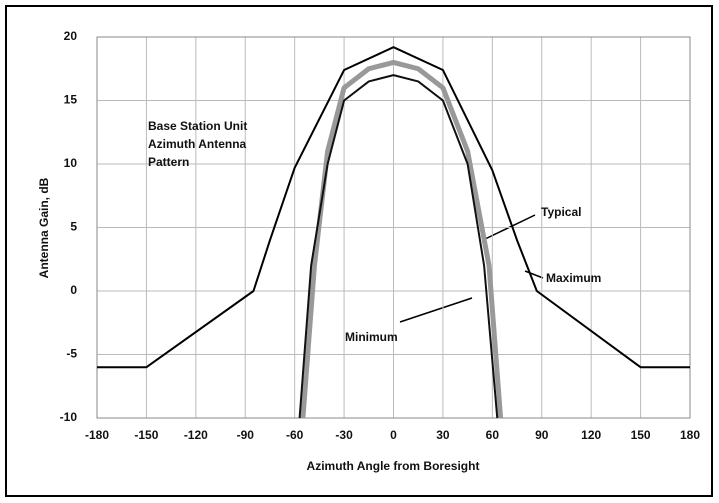  Describe the element at coordinates (591, 435) in the screenshot. I see `x-tick-label: 120` at that location.